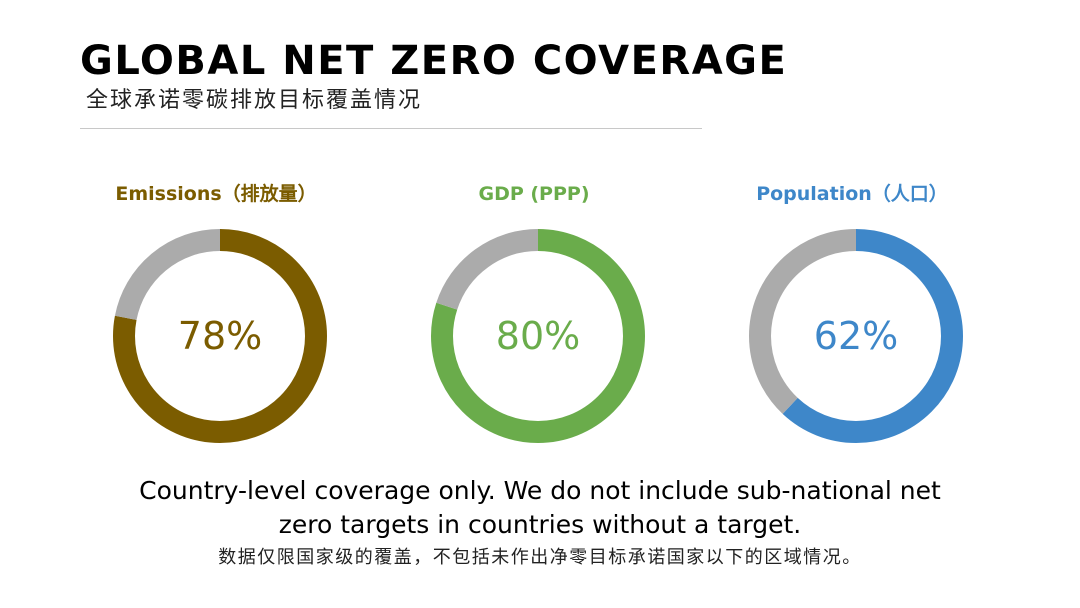 This screenshot has height=608, width=1080. What do you see at coordinates (540, 557) in the screenshot?
I see `footnote-chinese: 数据仅限国家级的覆盖，不包括未作出净零目标承诺国家以下的区域情况。` at bounding box center [540, 557].